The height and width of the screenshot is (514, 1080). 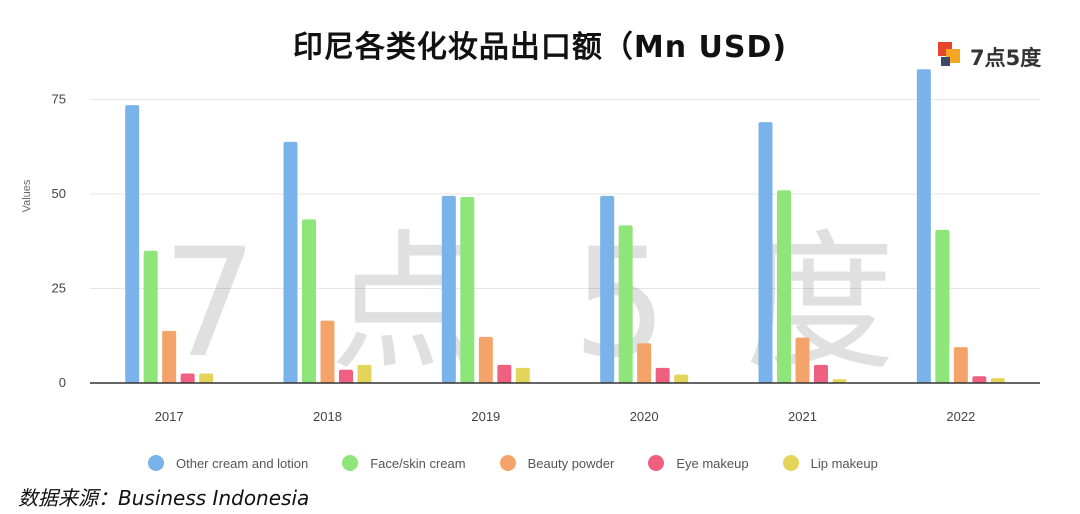 What do you see at coordinates (802, 416) in the screenshot?
I see `x-tick-label: 2021` at bounding box center [802, 416].